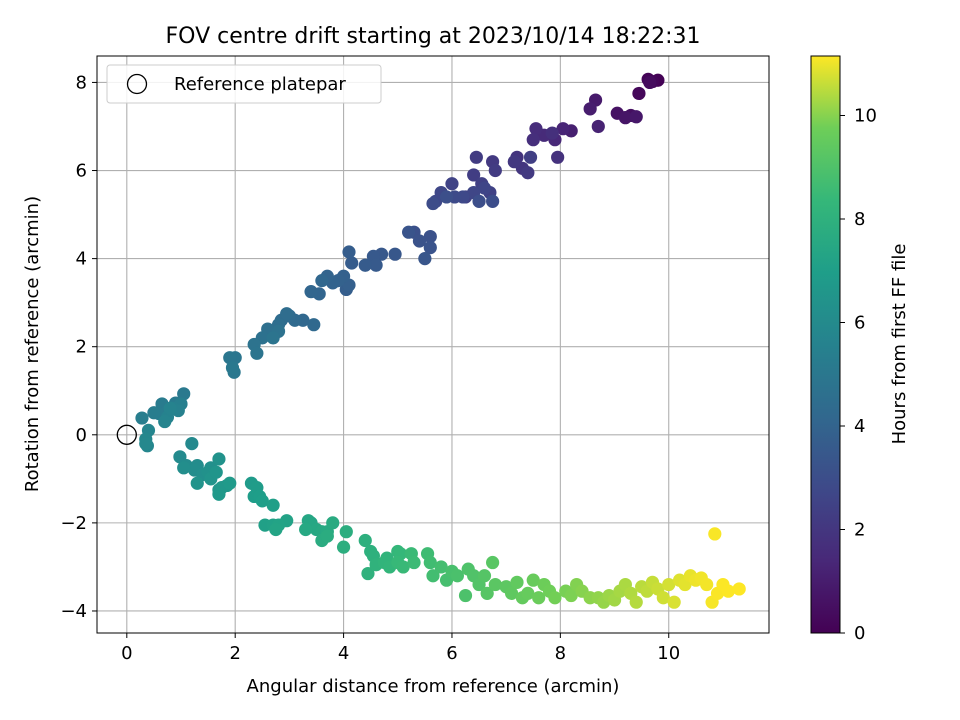  What do you see at coordinates (126, 653) in the screenshot?
I see `x-tick-label: 0` at bounding box center [126, 653].